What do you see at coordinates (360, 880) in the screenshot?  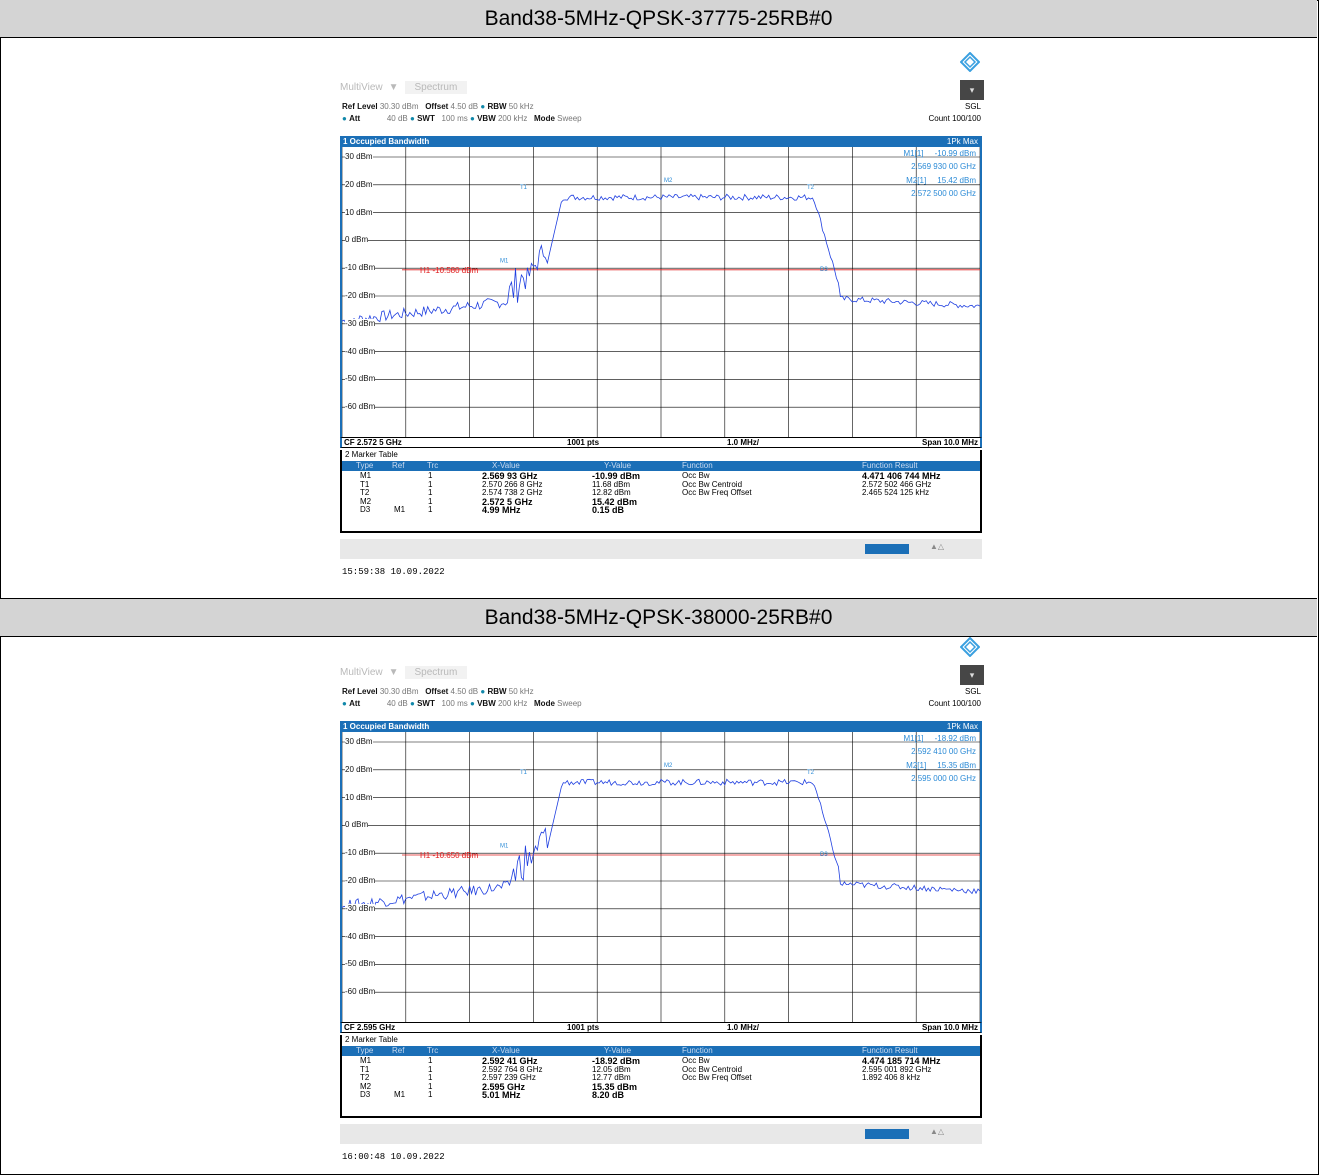 I see `y-axis-label: -20 dBm` at bounding box center [360, 880].